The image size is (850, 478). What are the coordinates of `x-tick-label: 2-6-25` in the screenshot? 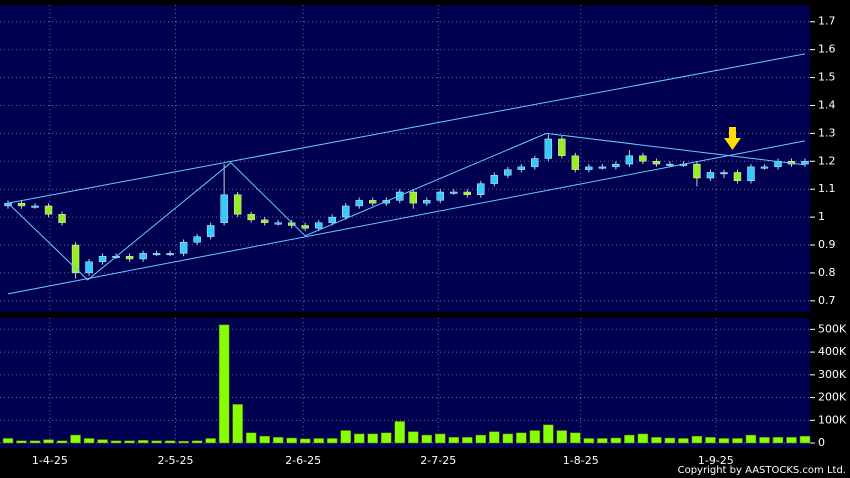 It's located at (303, 460).